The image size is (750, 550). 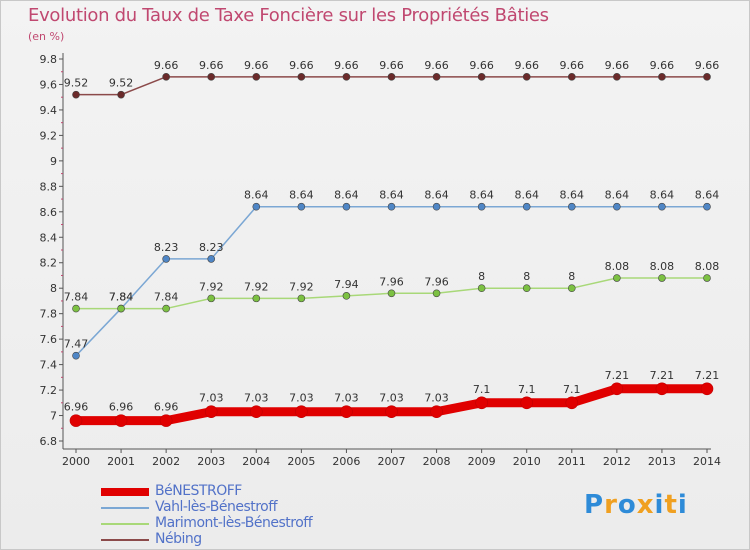 What do you see at coordinates (49, 84) in the screenshot?
I see `y-tick-label: 9.6` at bounding box center [49, 84].